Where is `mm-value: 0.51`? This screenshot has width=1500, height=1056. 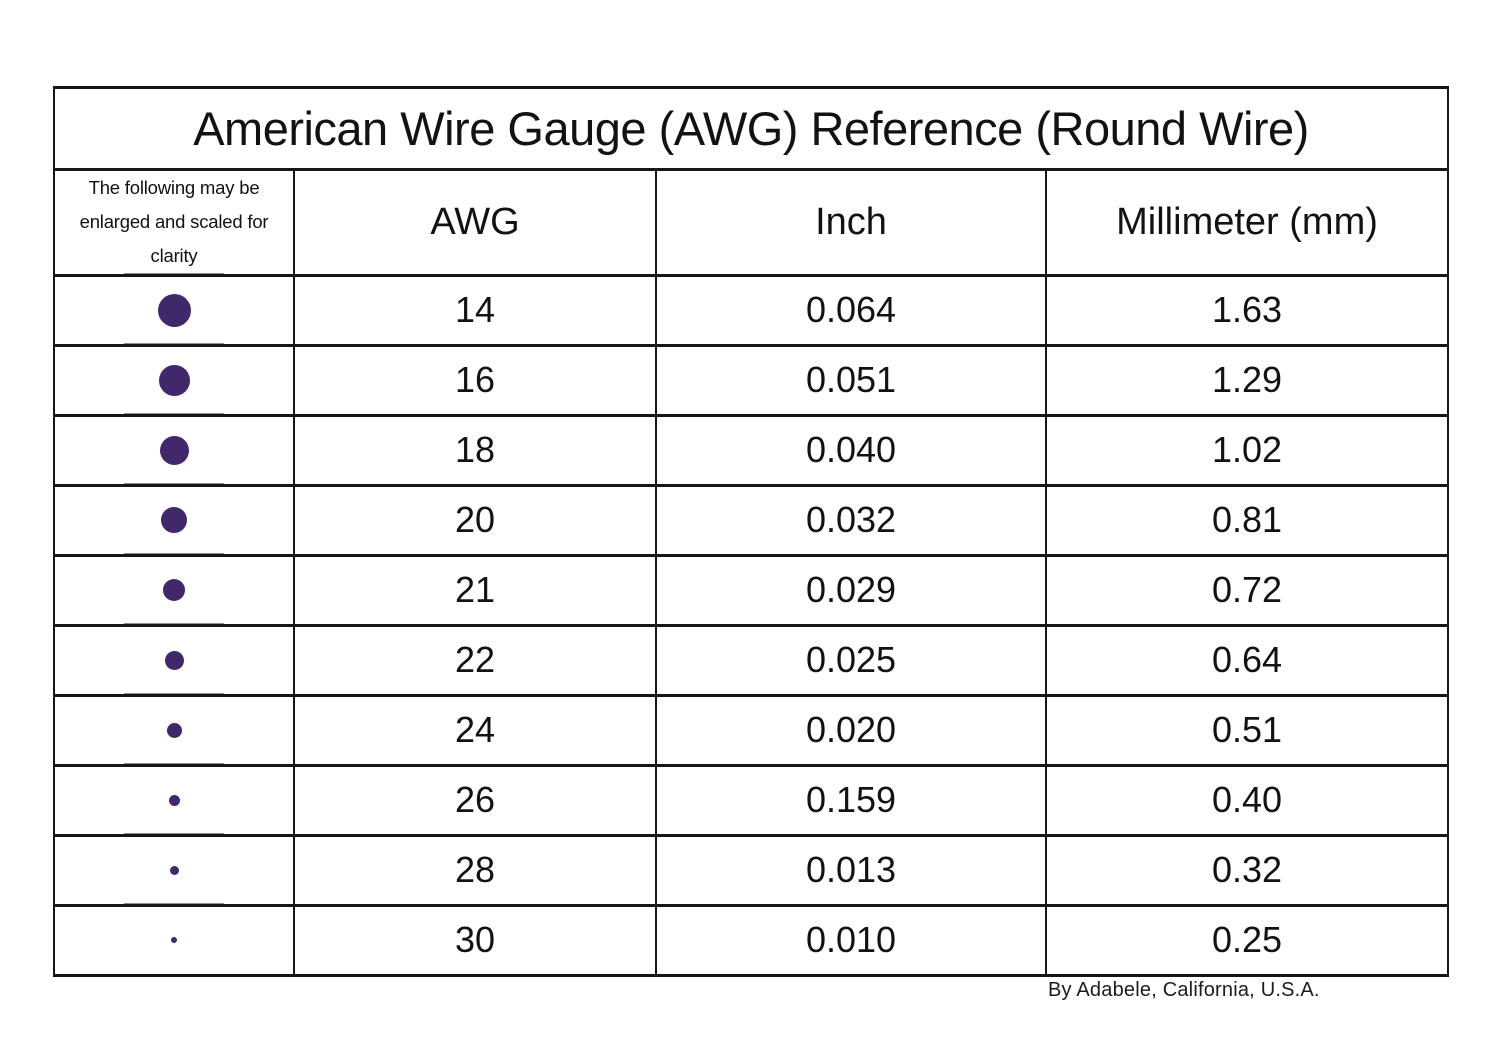
mm-value: 0.51 is located at coordinates (1247, 730).